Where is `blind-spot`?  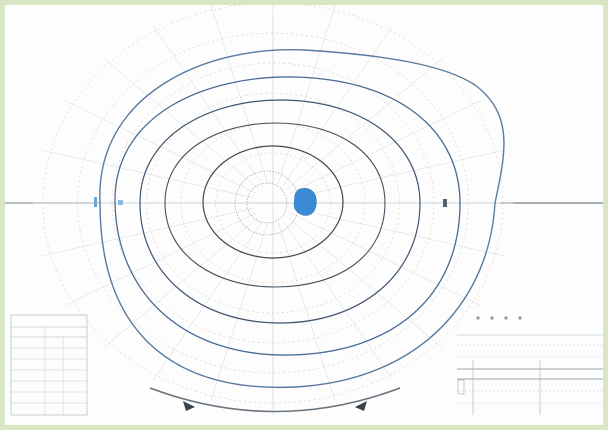
blind-spot is located at coordinates (305, 202).